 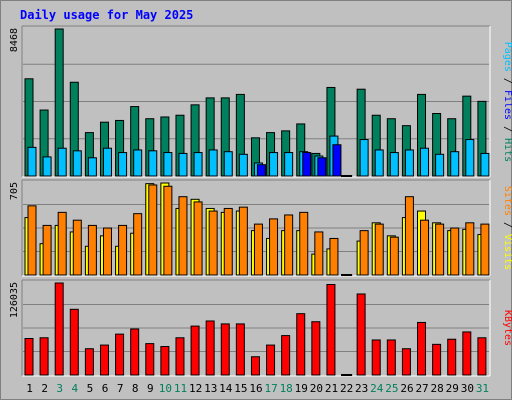 I want to click on day-label-17: 17, so click(x=270, y=388).